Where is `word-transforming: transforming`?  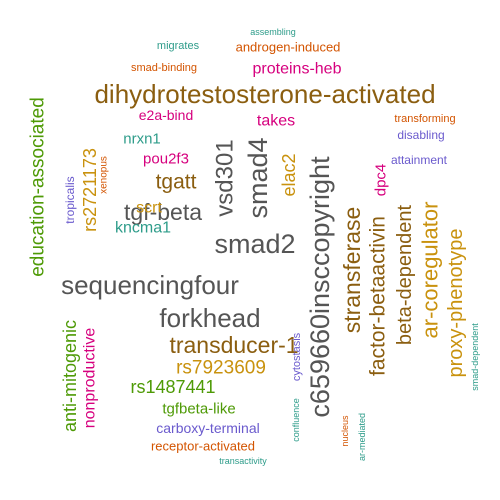
word-transforming: transforming is located at coordinates (424, 119).